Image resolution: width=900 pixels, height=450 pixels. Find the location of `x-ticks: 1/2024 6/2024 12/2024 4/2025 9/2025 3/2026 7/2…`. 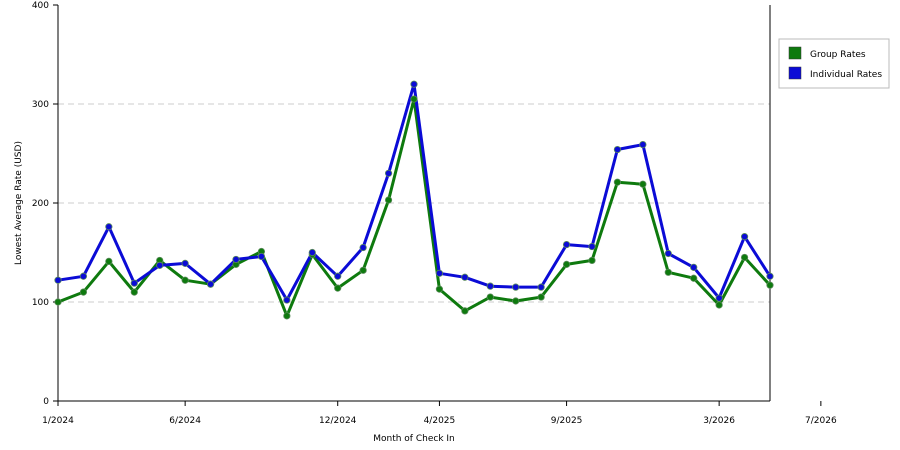

x-ticks: 1/2024 6/2024 12/2024 4/2025 9/2025 3/2026 7/2… is located at coordinates (439, 413).